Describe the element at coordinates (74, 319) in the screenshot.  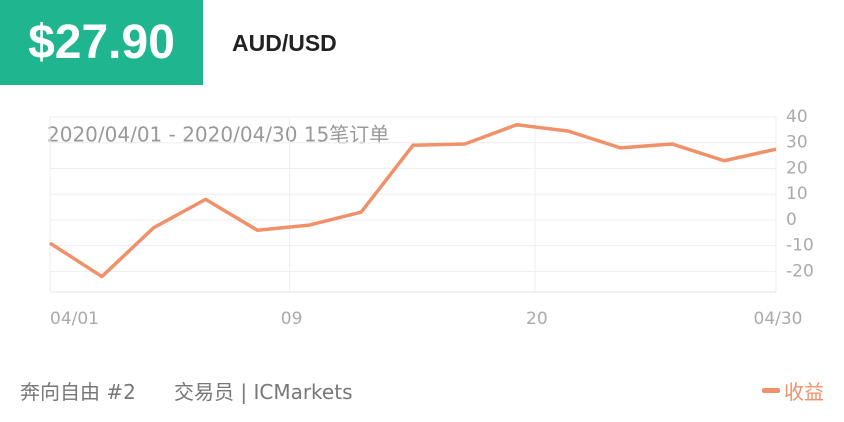
I see `x-tick-label: 04/01` at that location.